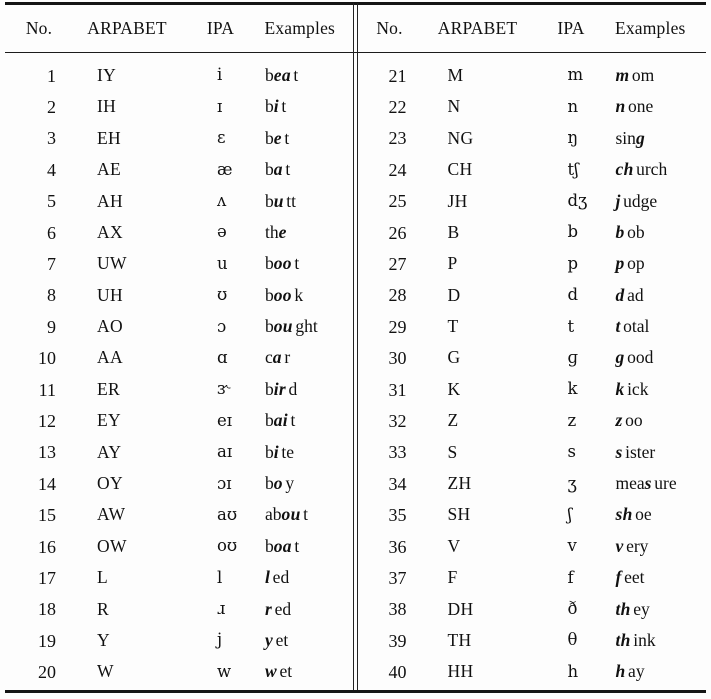  What do you see at coordinates (103, 639) in the screenshot?
I see `arpabet-cell: Y` at bounding box center [103, 639].